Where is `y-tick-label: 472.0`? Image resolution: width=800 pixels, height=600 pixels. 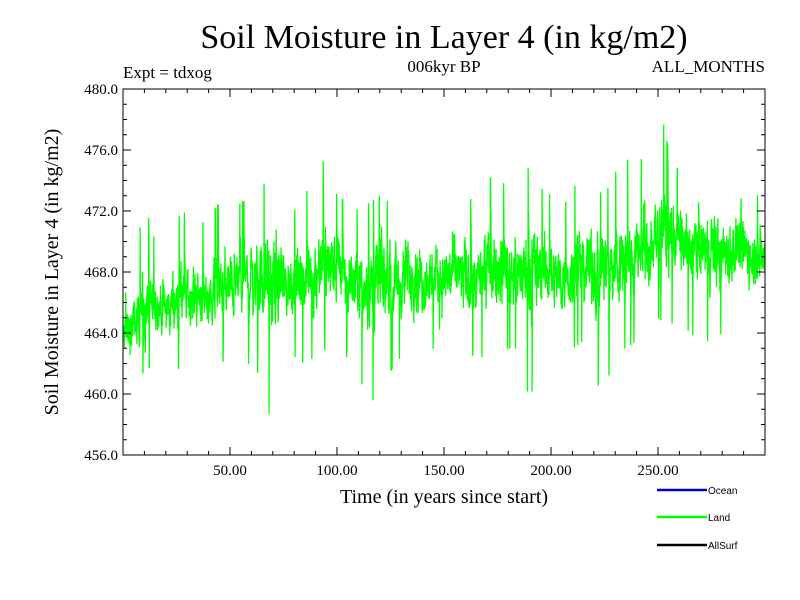
y-tick-label: 472.0 is located at coordinates (101, 212).